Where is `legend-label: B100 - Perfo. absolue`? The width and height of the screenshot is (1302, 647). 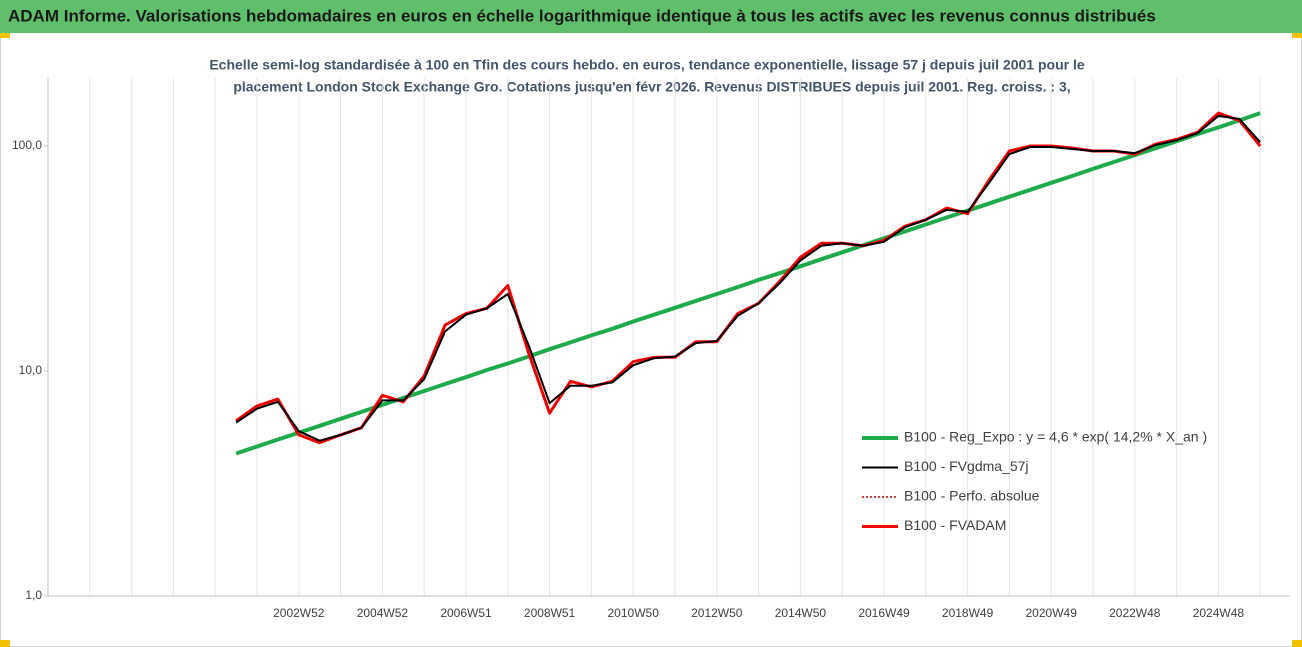
legend-label: B100 - Perfo. absolue is located at coordinates (972, 496).